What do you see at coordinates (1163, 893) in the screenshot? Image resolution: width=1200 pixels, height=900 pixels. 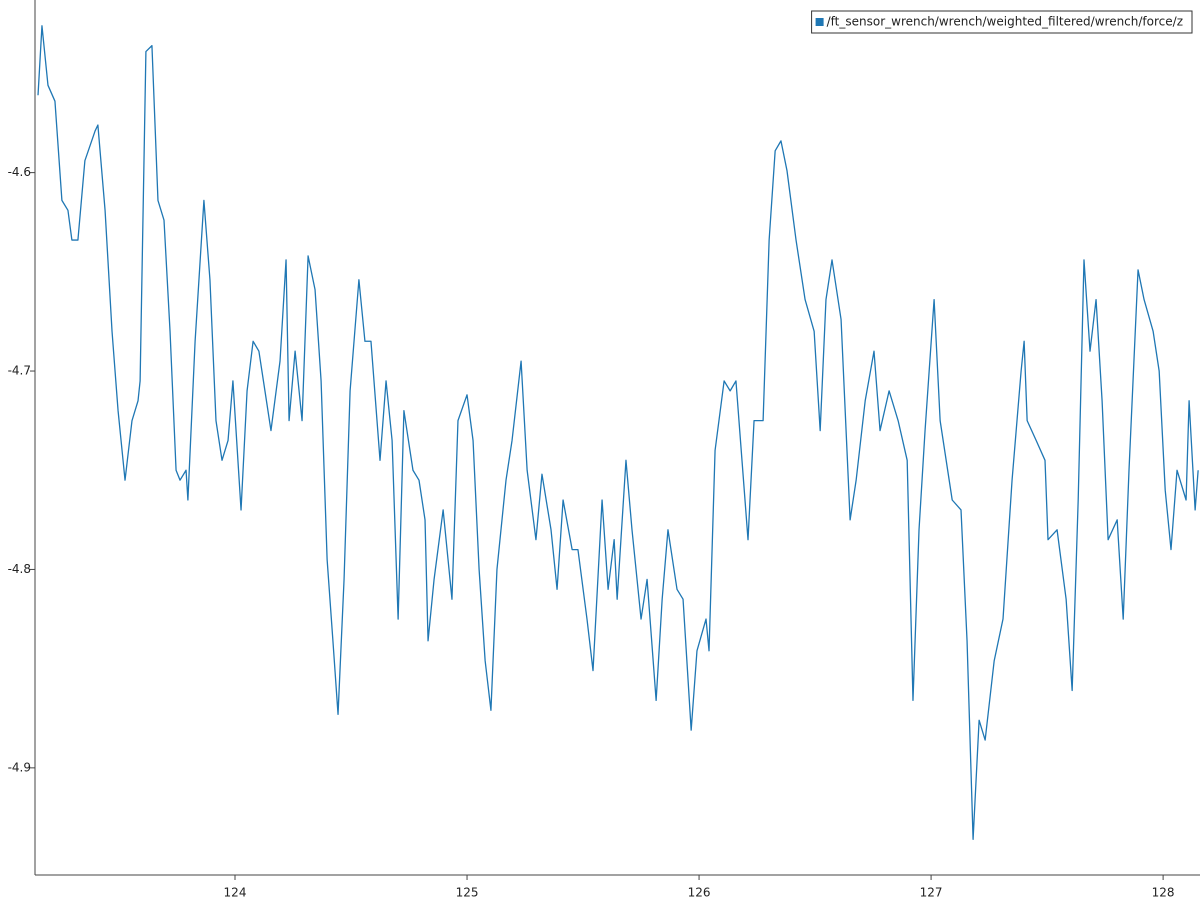 I see `x-tick-label: 128` at bounding box center [1163, 893].